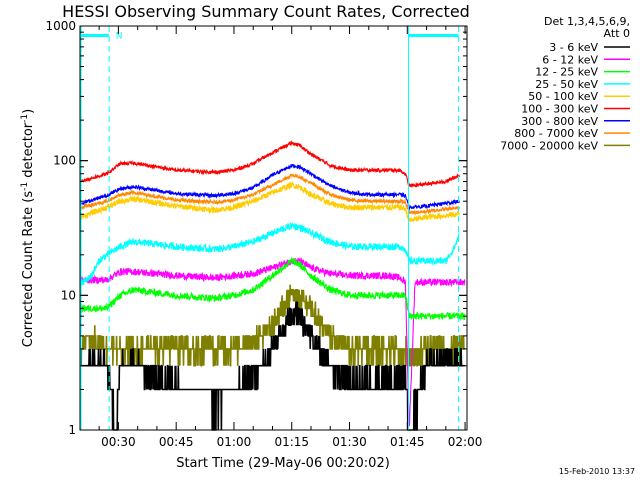 This screenshot has height=480, width=640. I want to click on attenuator-marker-label: N, so click(119, 37).